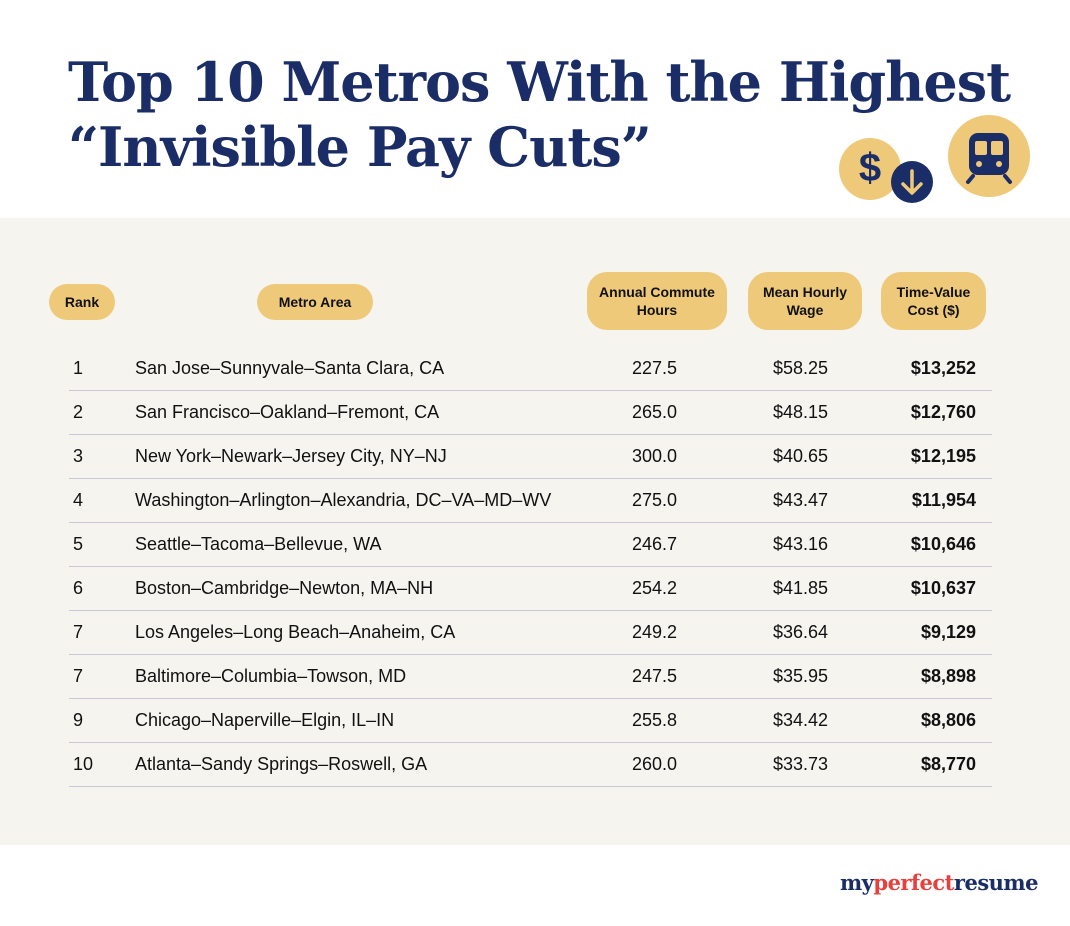 Image resolution: width=1070 pixels, height=926 pixels. What do you see at coordinates (801, 544) in the screenshot?
I see `table-cell: $43.16` at bounding box center [801, 544].